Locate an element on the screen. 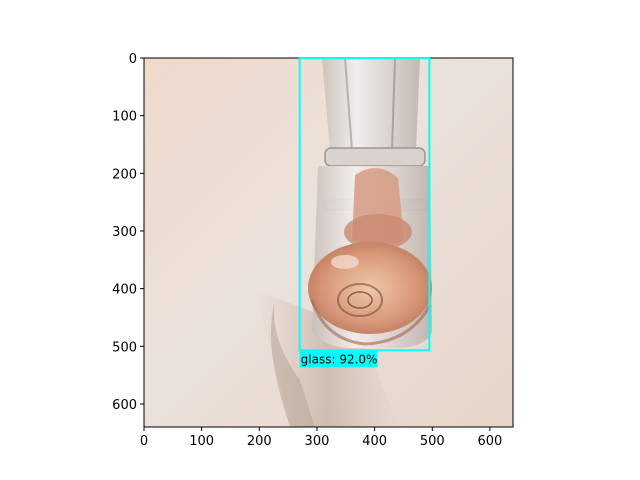  detection-label: glass: 92.0% is located at coordinates (339, 359).